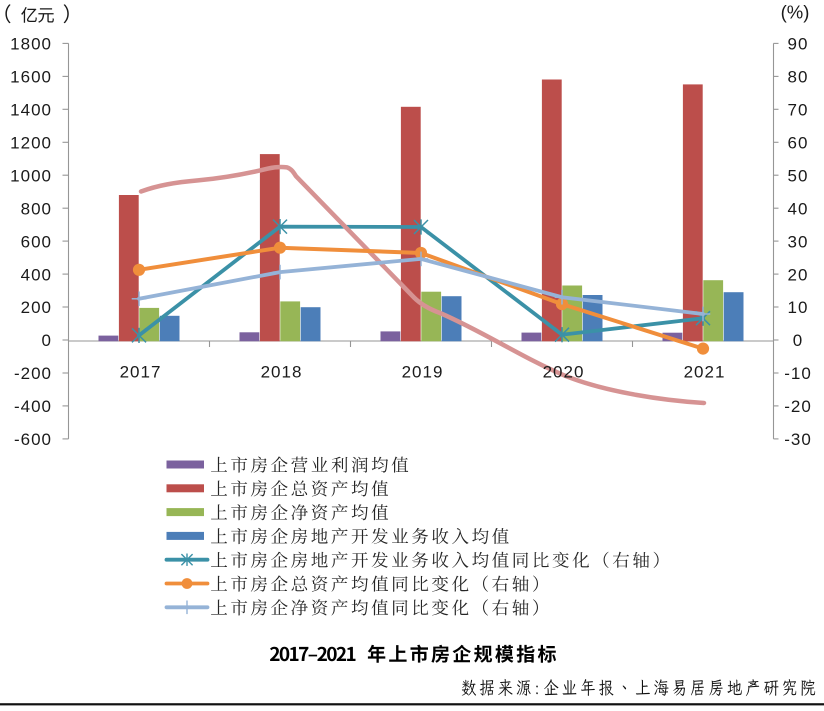 The width and height of the screenshot is (824, 711). Describe the element at coordinates (31, 44) in the screenshot. I see `svg-text: 1800` at that location.